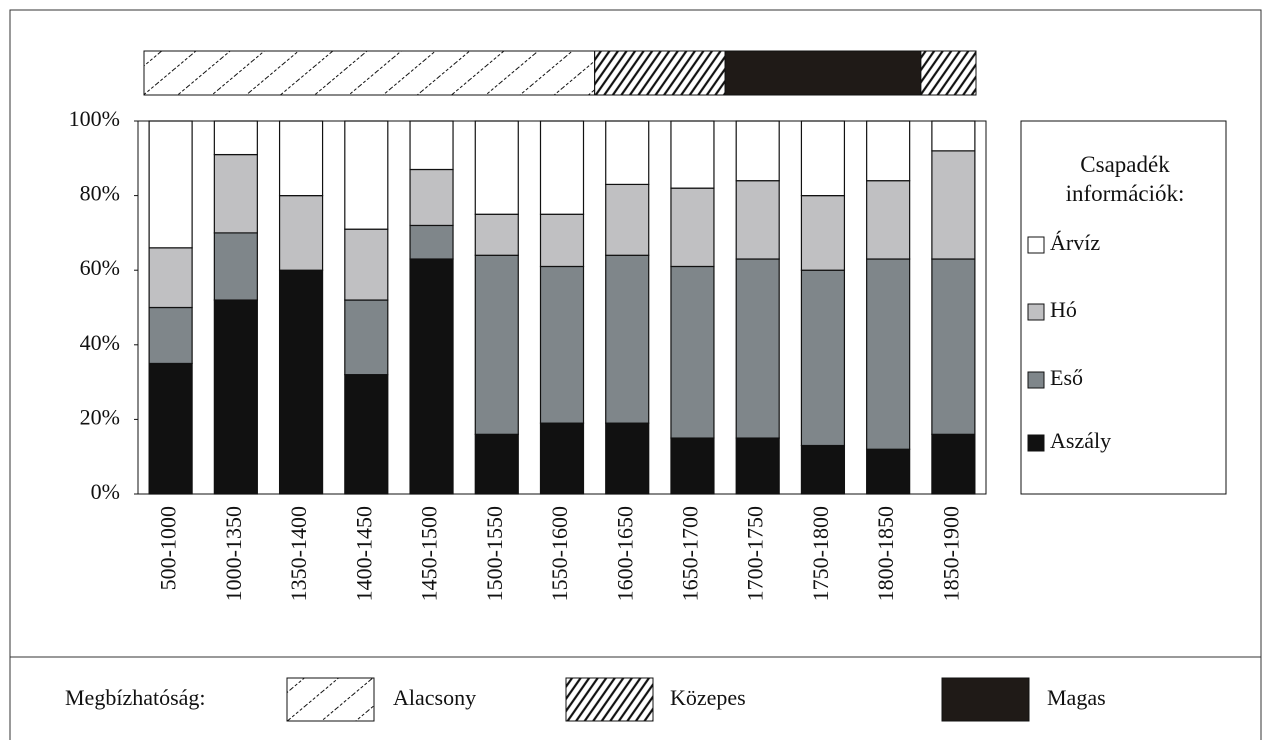 This screenshot has width=1271, height=740. What do you see at coordinates (233, 553) in the screenshot?
I see `x-tick-label: 1000-1350` at bounding box center [233, 553].